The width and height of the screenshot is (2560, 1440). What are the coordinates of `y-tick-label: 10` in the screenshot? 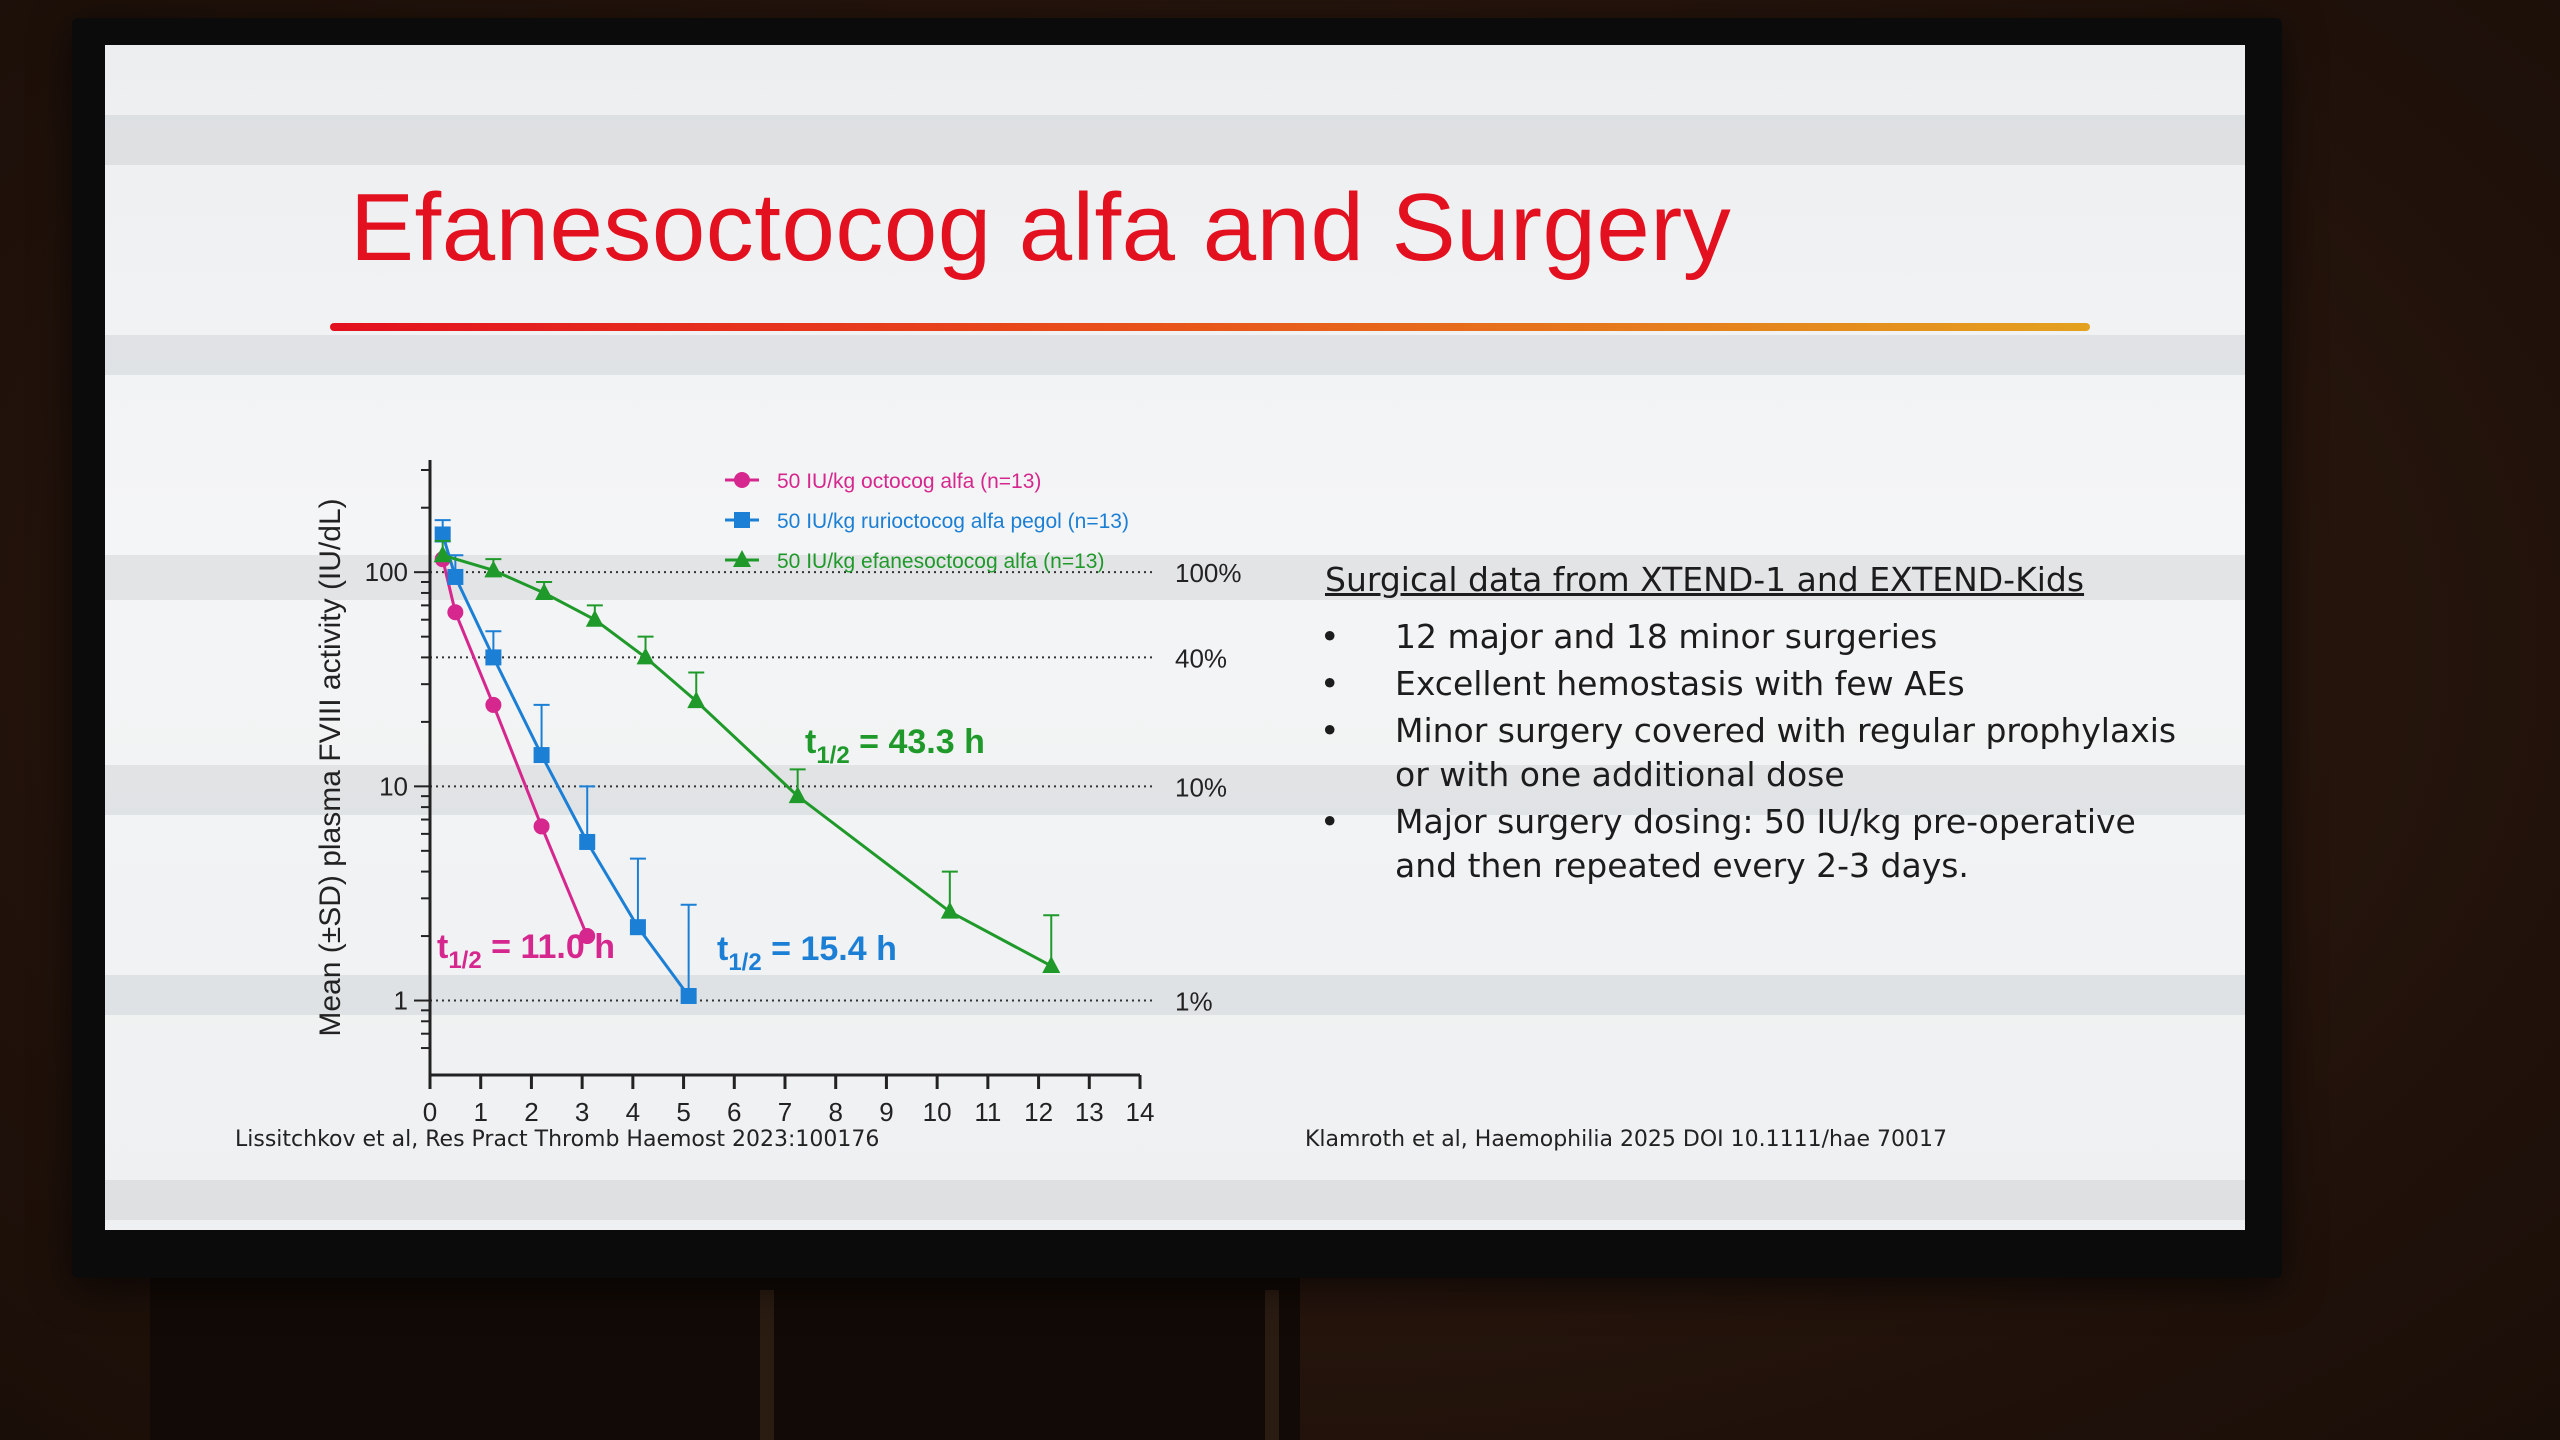 It's located at (393, 786).